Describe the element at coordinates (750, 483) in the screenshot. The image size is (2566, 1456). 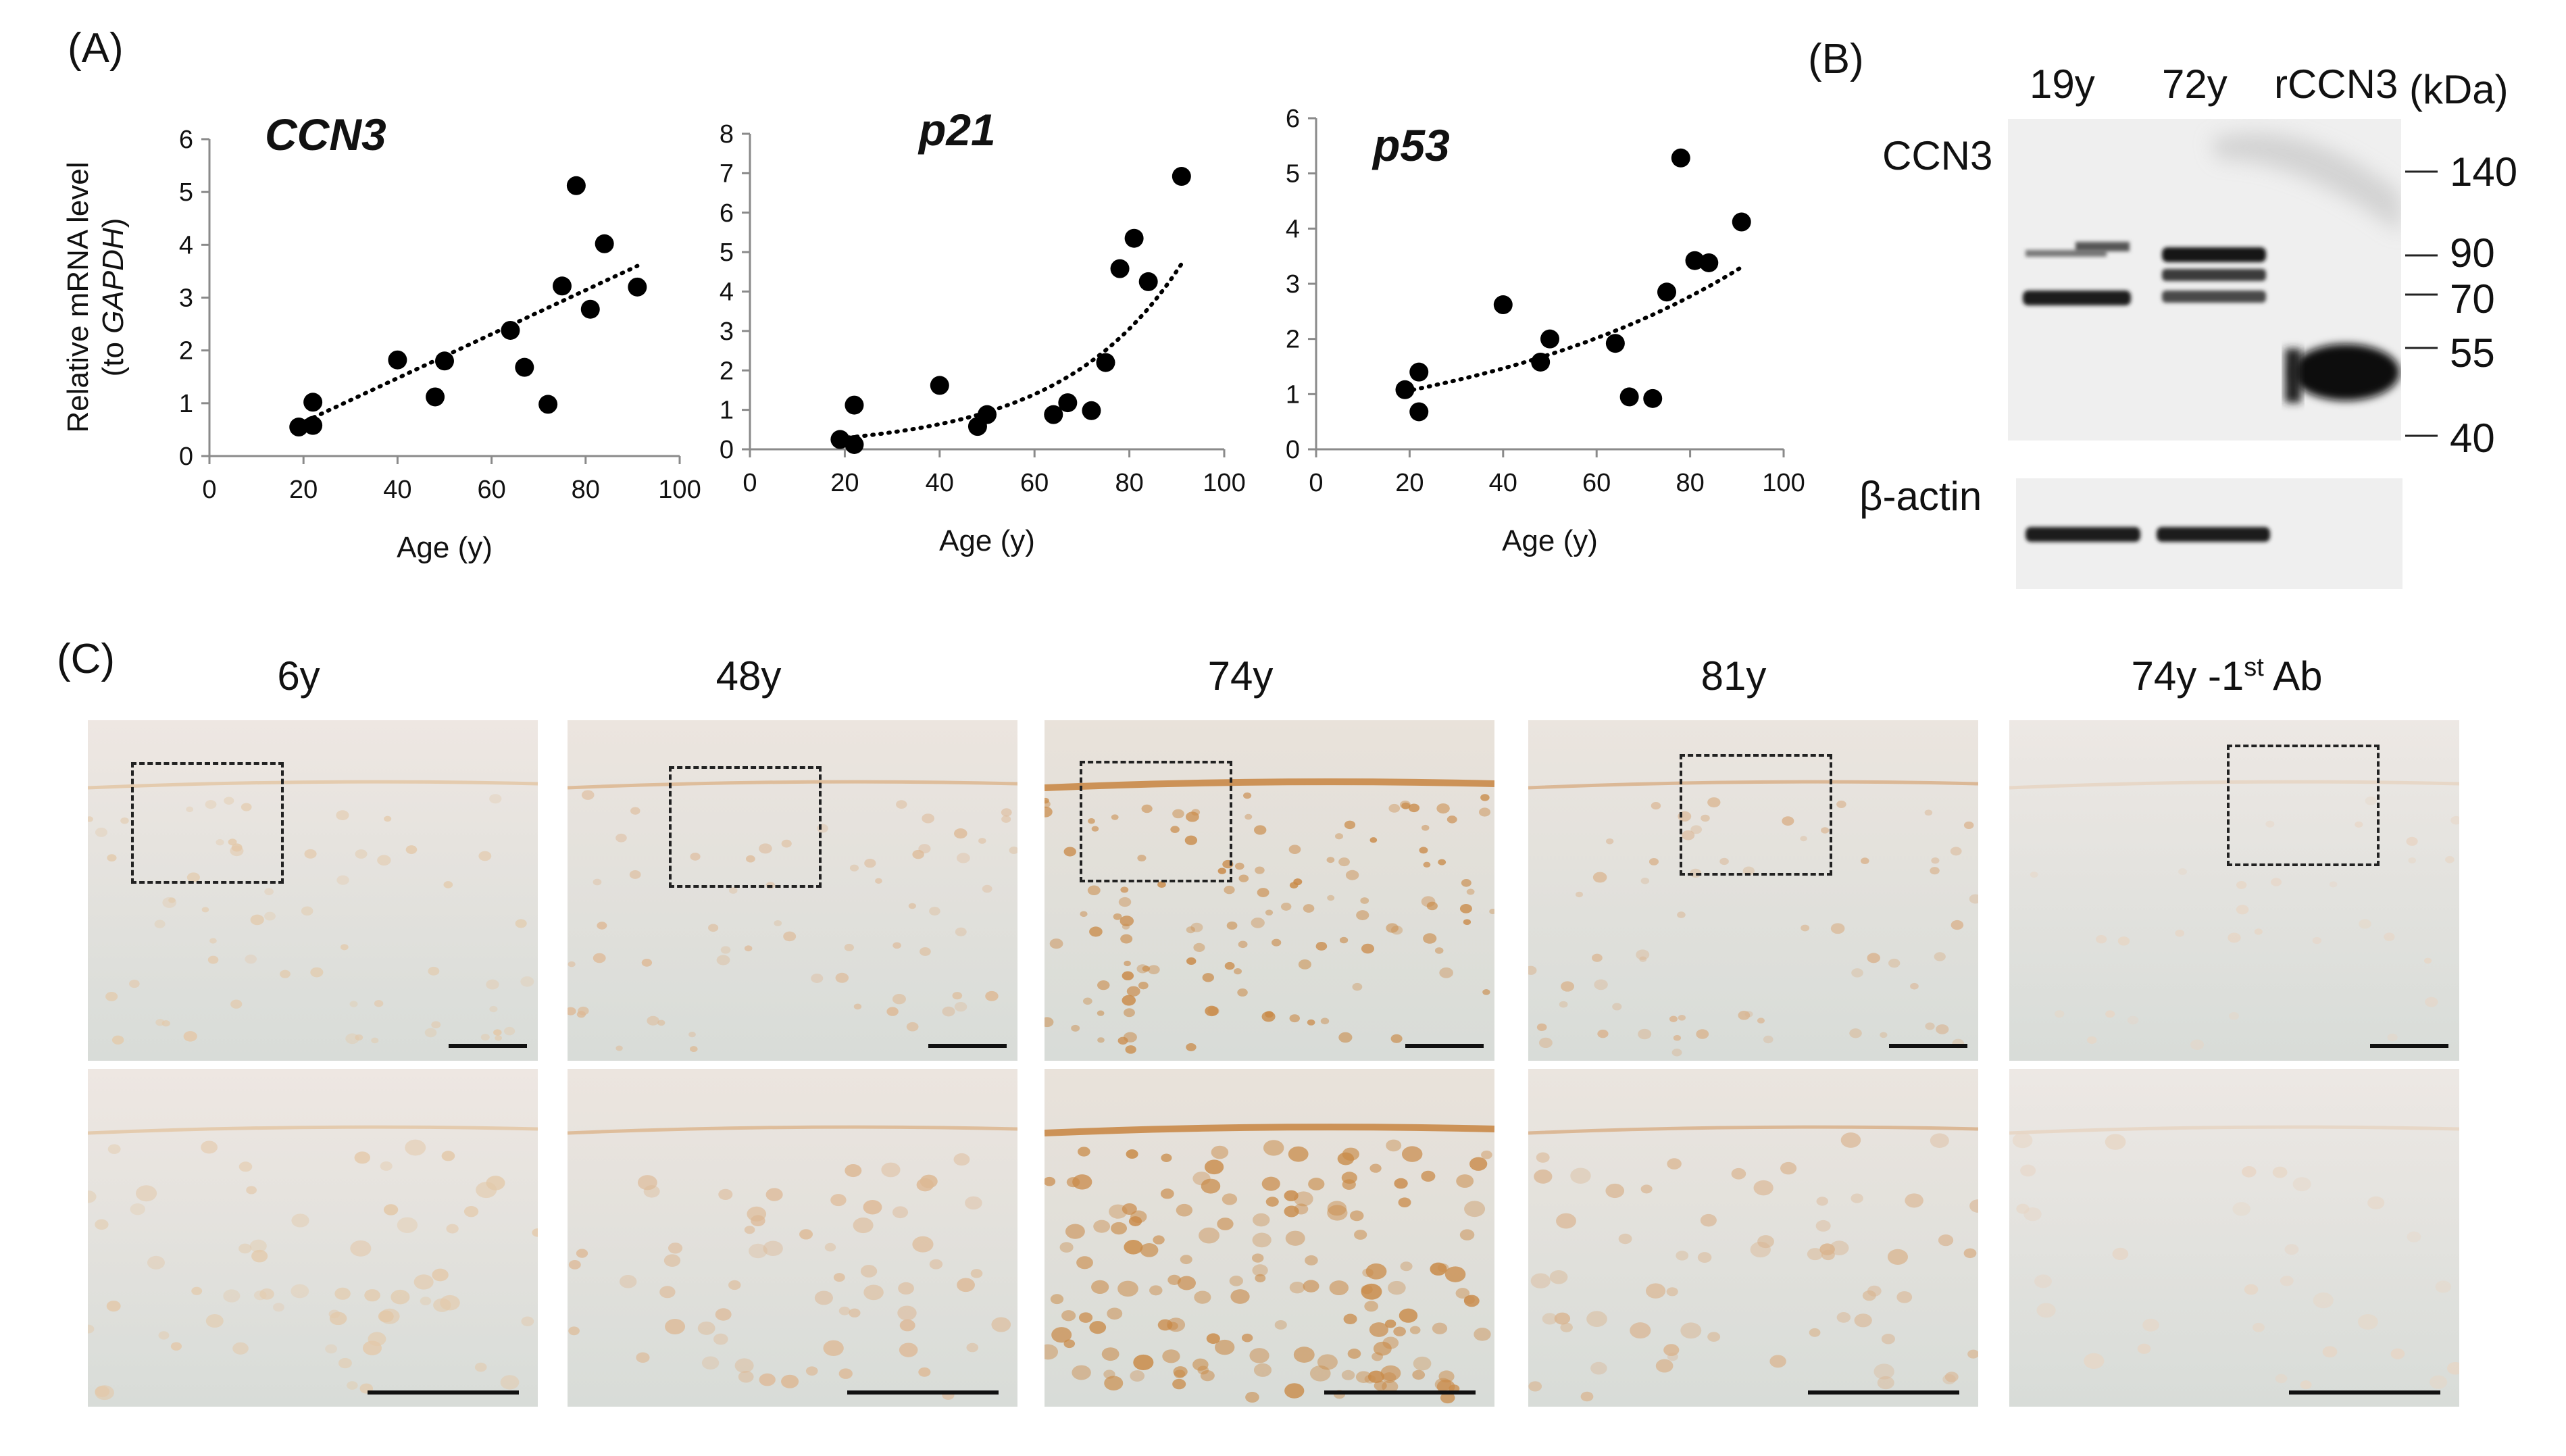
I see `x-tick-label: 0` at that location.